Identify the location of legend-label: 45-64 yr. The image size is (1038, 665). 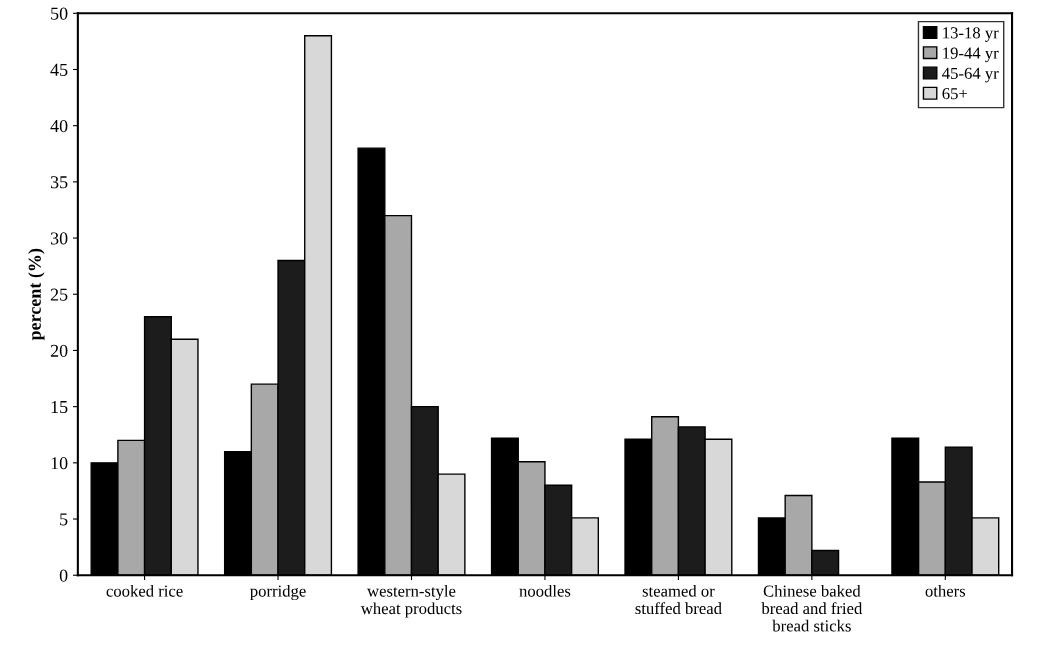
(970, 75).